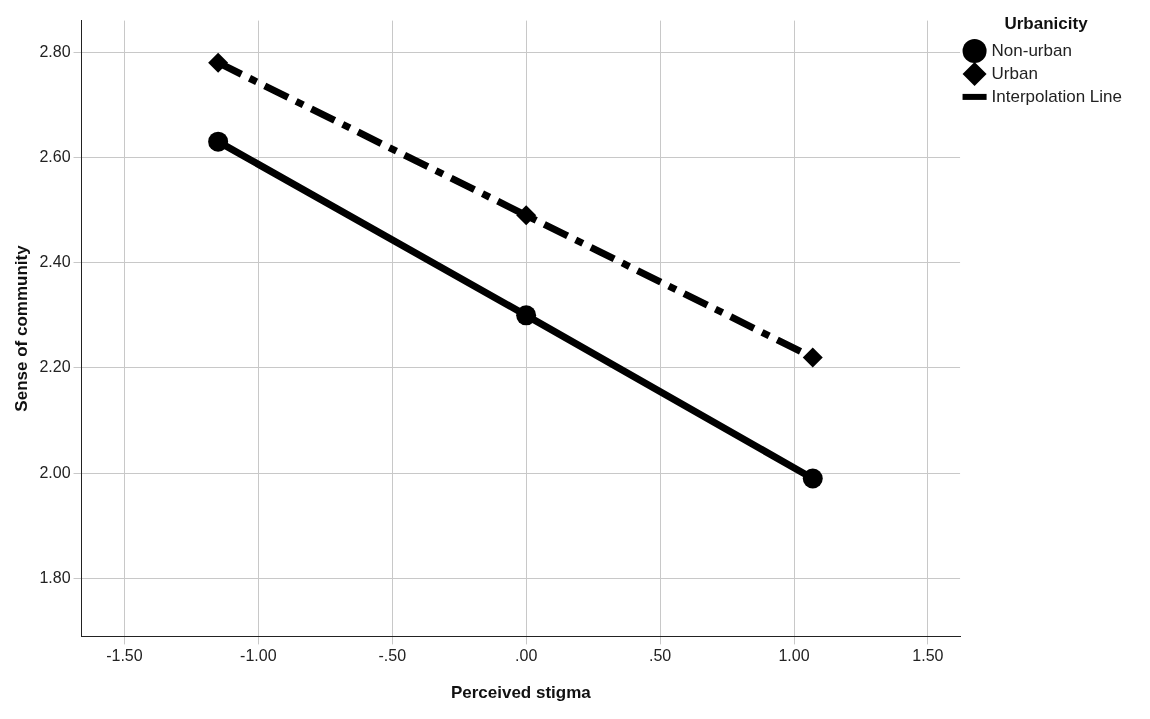 This screenshot has height=719, width=1150. Describe the element at coordinates (55, 367) in the screenshot. I see `y-tick-label: 2.20` at that location.